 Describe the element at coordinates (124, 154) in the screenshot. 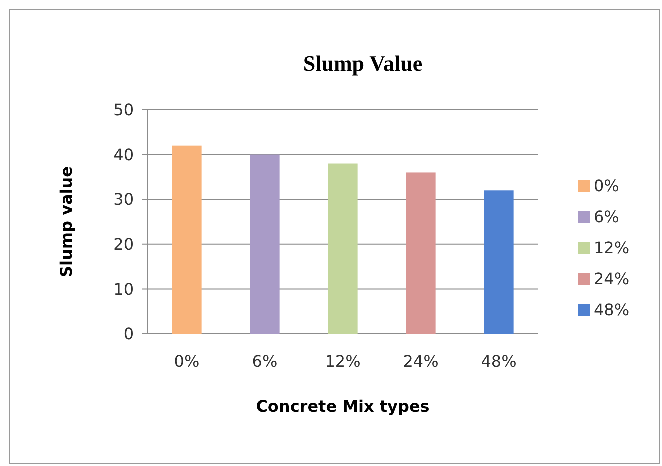

I see `y-tick-label: 40` at that location.